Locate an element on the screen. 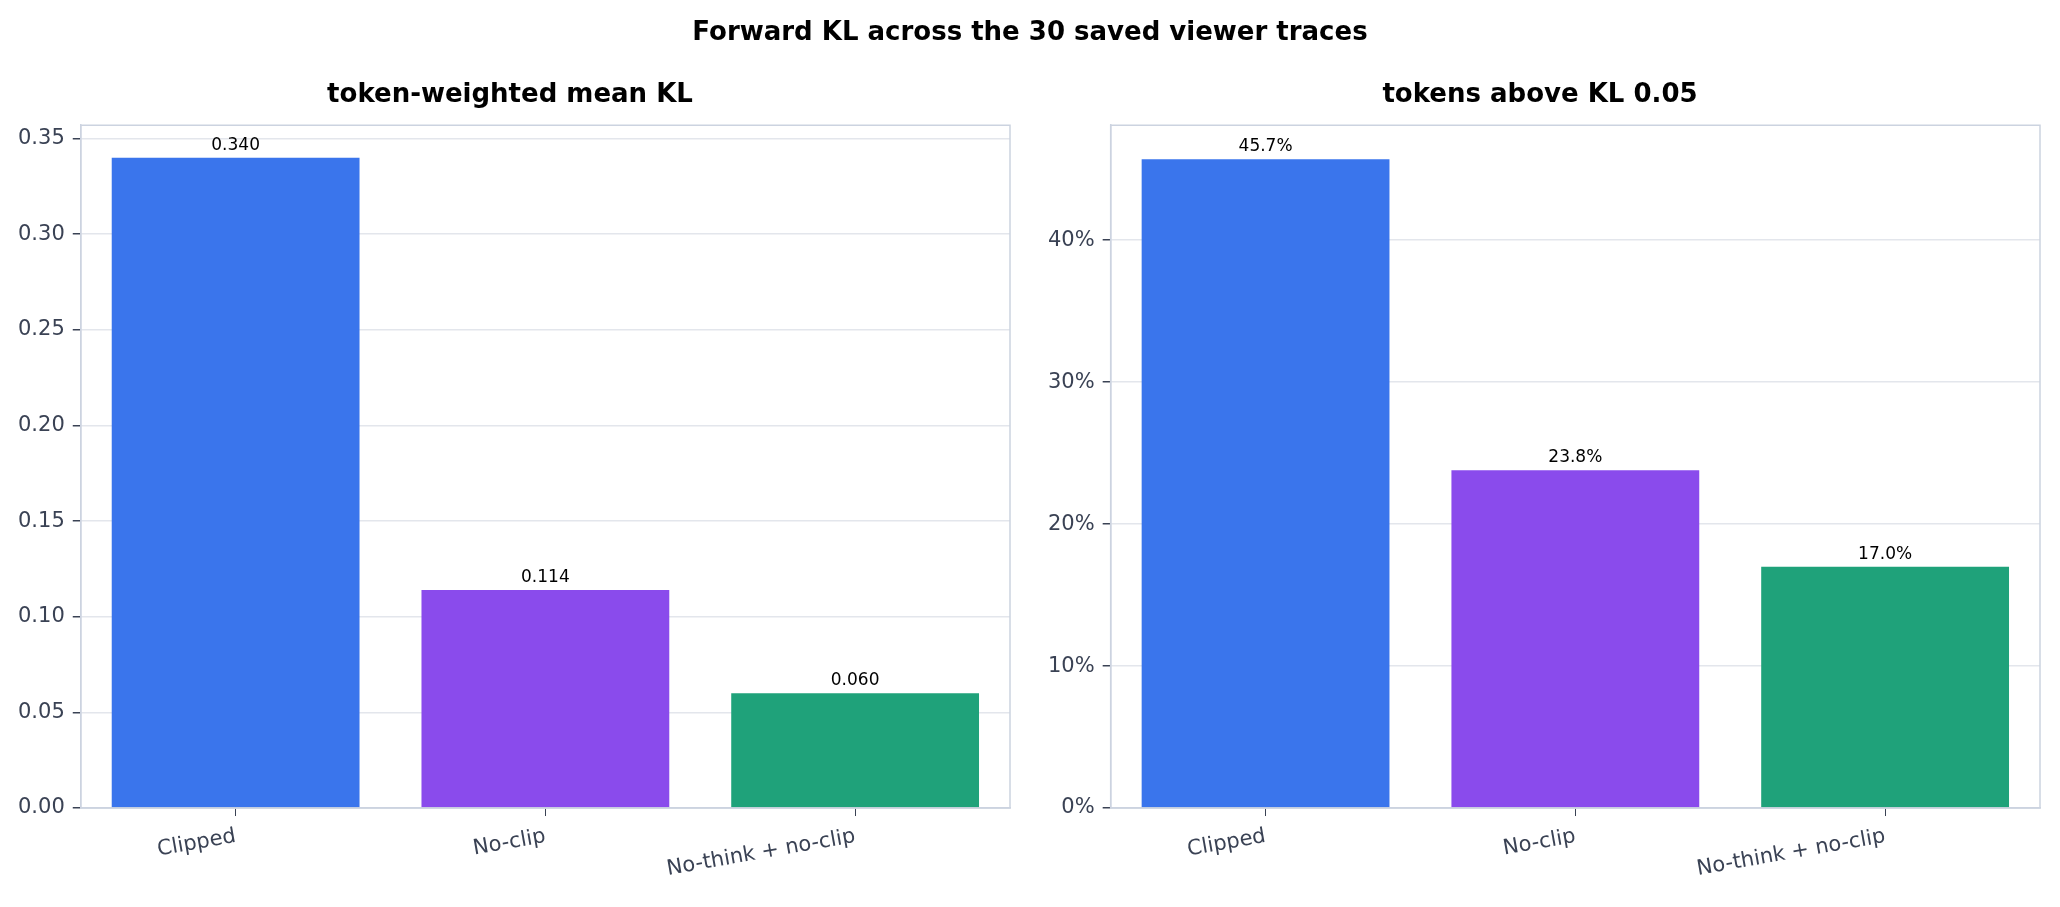 Image resolution: width=2060 pixels, height=907 pixels. data-label: 45.7% is located at coordinates (1265, 145).